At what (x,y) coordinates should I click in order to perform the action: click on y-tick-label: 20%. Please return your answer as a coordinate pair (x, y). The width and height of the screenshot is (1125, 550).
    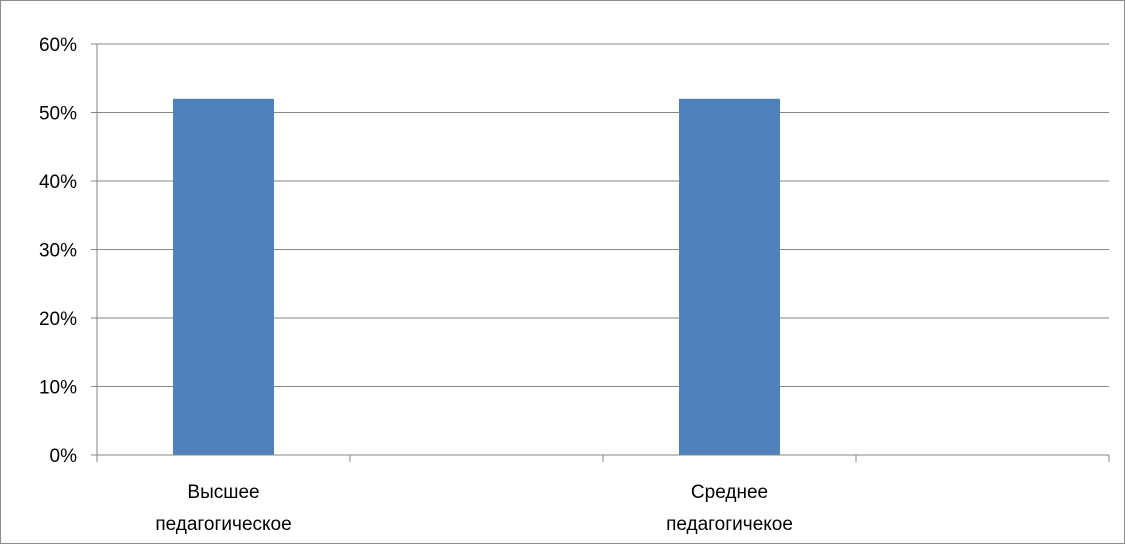
    Looking at the image, I should click on (58, 319).